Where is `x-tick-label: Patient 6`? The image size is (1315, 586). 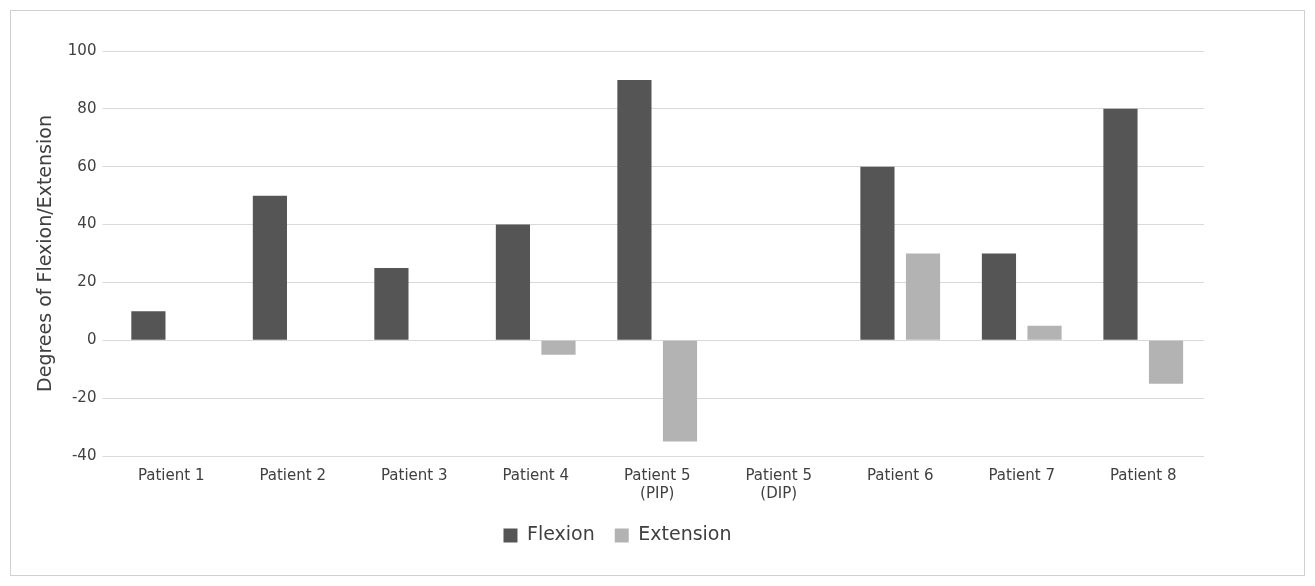
x-tick-label: Patient 6 is located at coordinates (900, 474).